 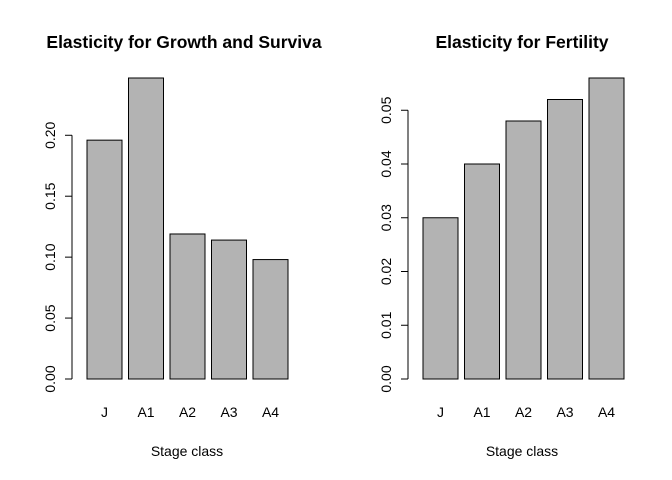 I want to click on y-tick-label: 0.01, so click(x=386, y=324).